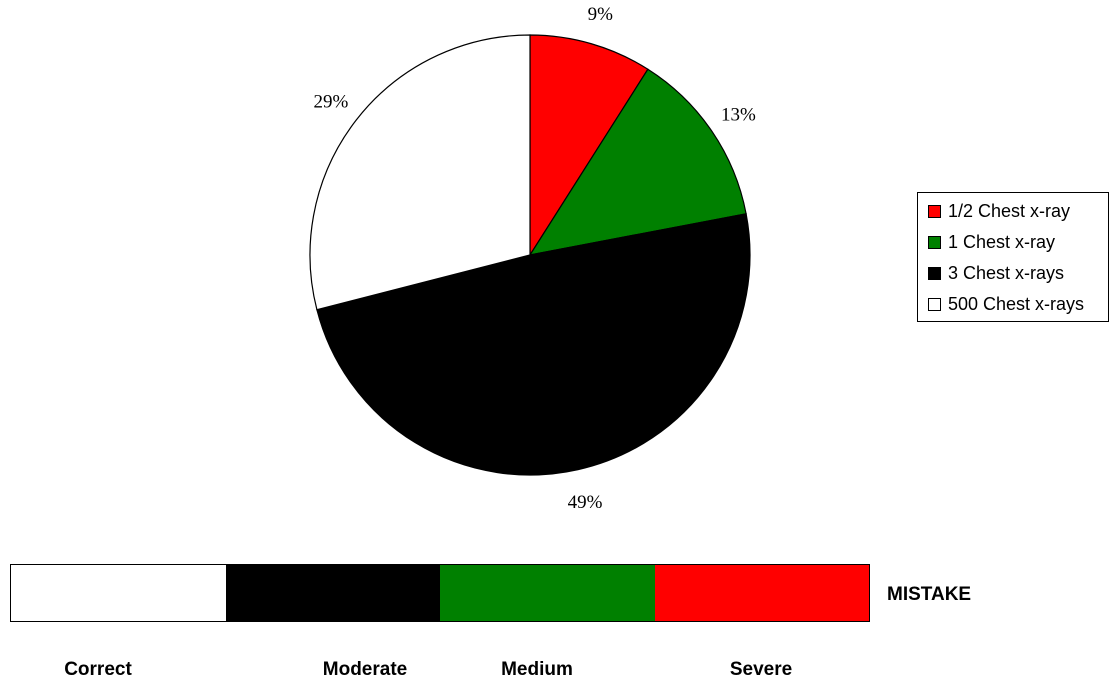  I want to click on legend-label-1: 1/2 Chest x-ray, so click(1009, 211).